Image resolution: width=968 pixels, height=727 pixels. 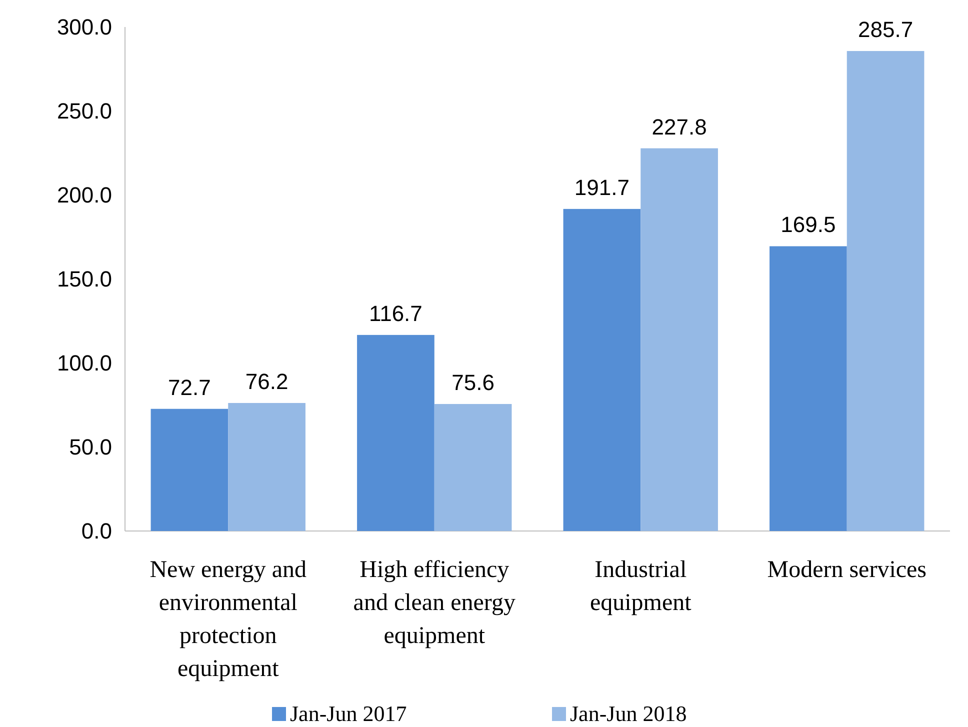 What do you see at coordinates (84, 195) in the screenshot?
I see `y-tick-label: 200.0` at bounding box center [84, 195].